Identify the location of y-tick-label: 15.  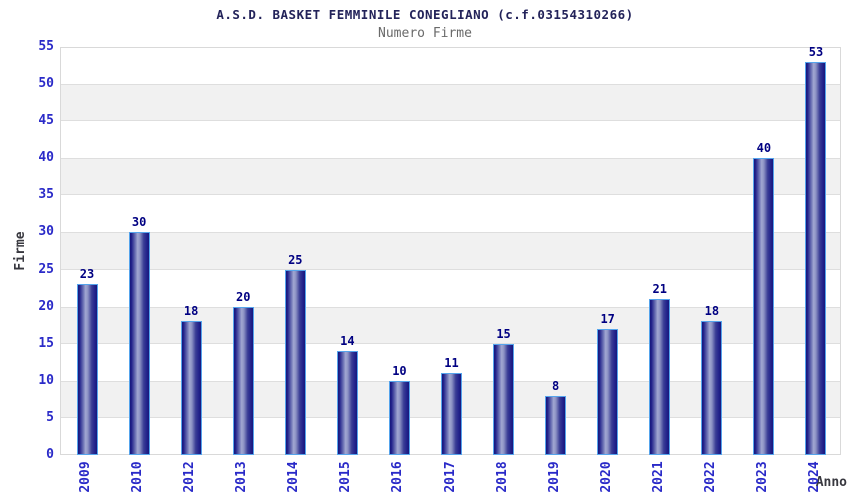
(46, 343).